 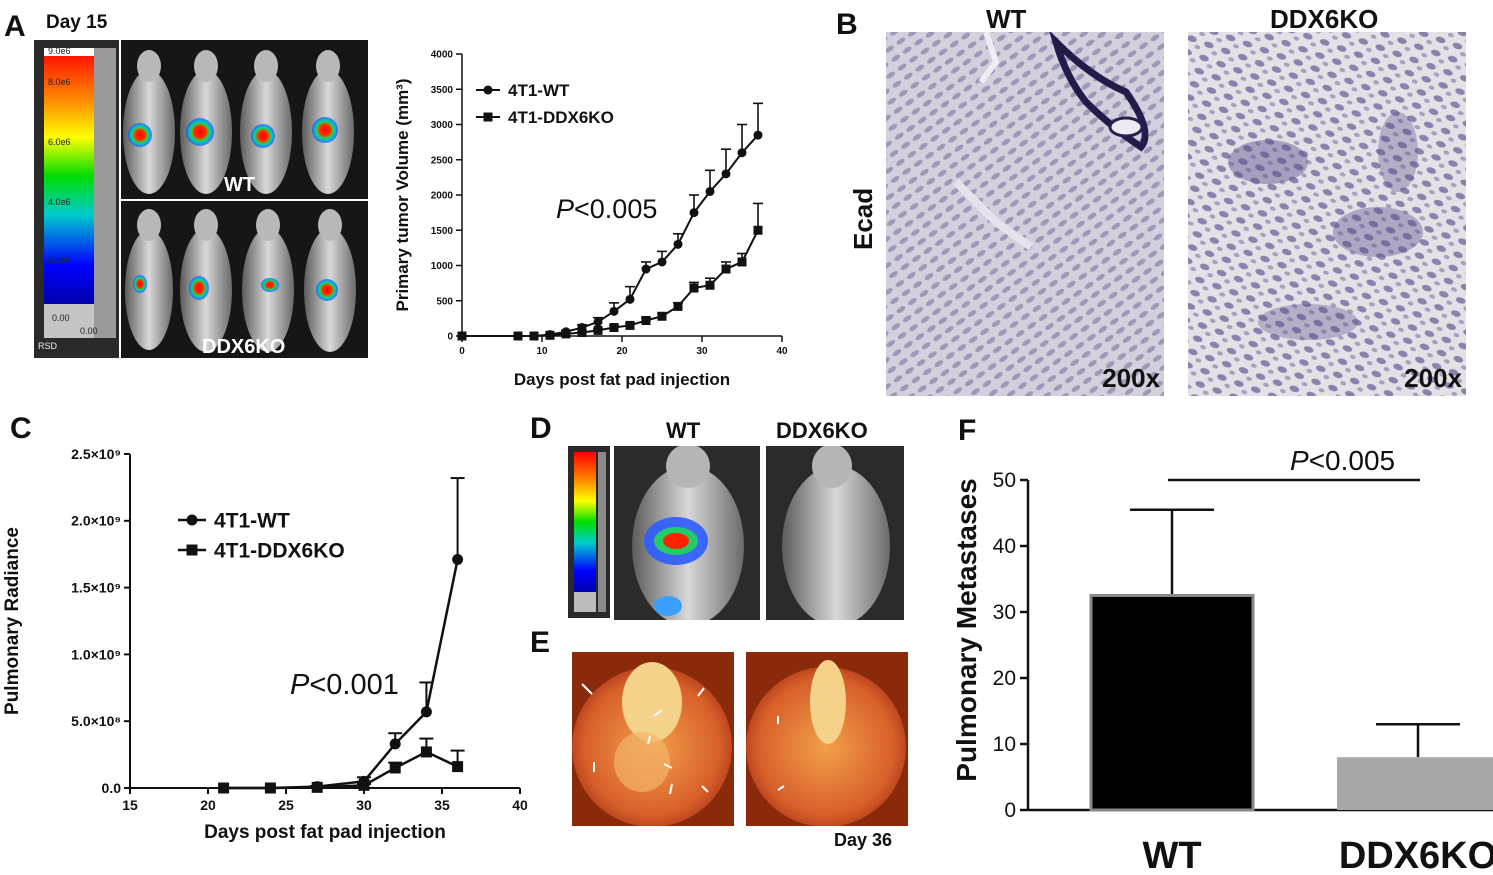 What do you see at coordinates (442, 160) in the screenshot?
I see `y-tick-label: 2500` at bounding box center [442, 160].